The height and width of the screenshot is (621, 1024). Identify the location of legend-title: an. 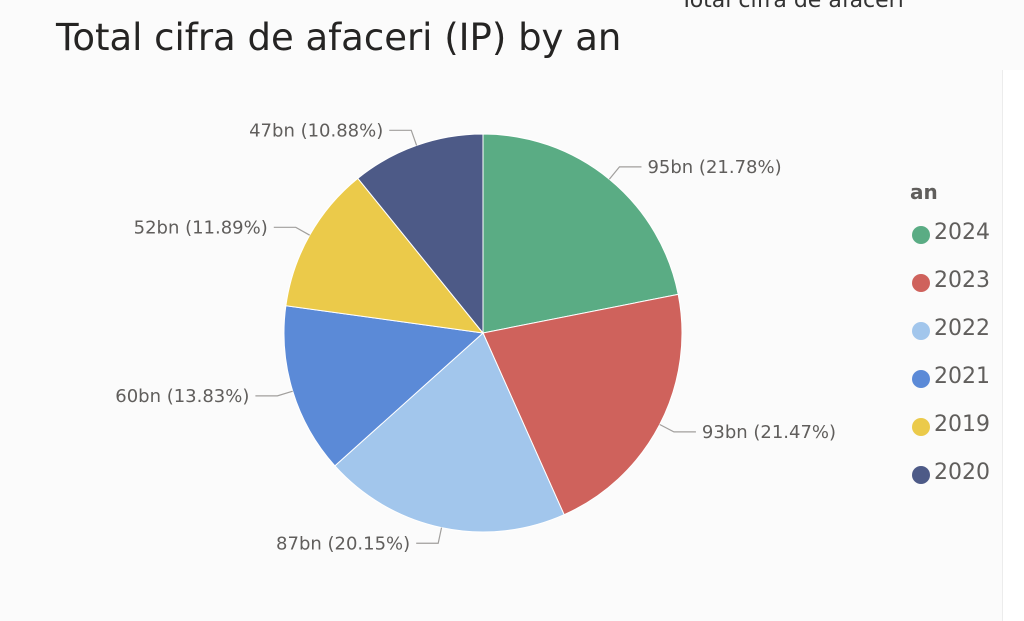
(924, 192).